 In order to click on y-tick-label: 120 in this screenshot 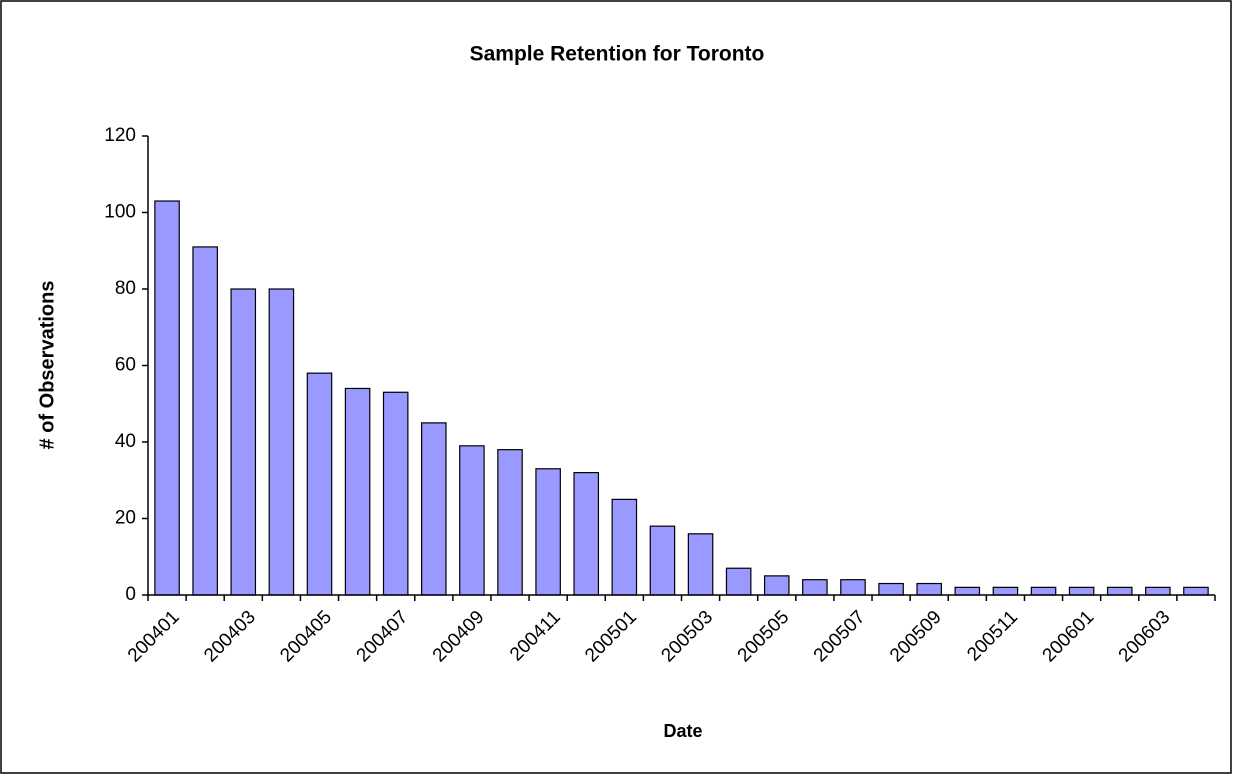, I will do `click(120, 135)`.